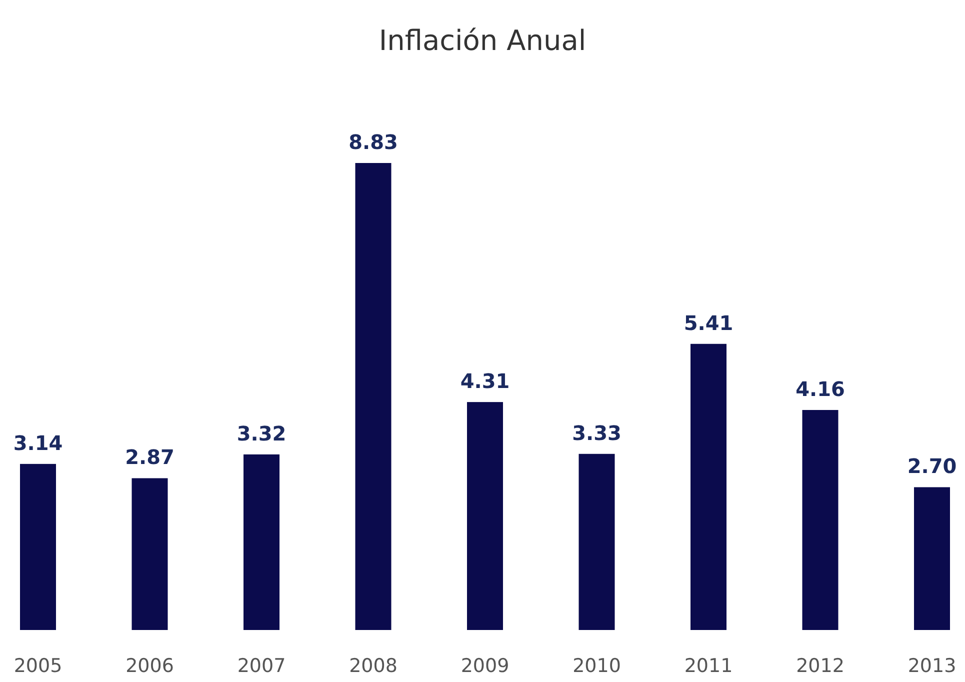 The width and height of the screenshot is (965, 682). Describe the element at coordinates (373, 142) in the screenshot. I see `data-label: 8.83` at that location.